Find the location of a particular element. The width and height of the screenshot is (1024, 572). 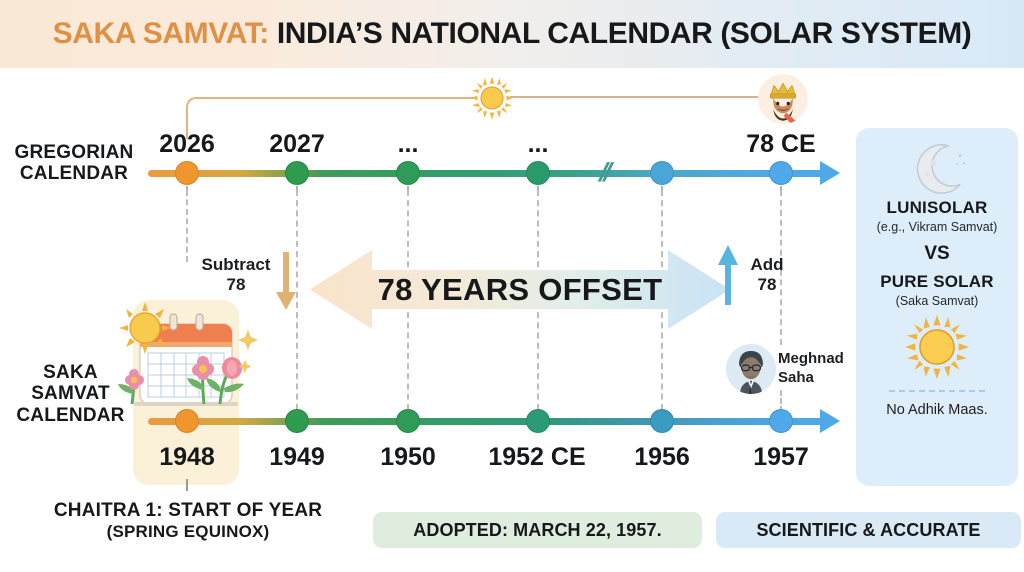

arrow-down-icon is located at coordinates (286, 282).